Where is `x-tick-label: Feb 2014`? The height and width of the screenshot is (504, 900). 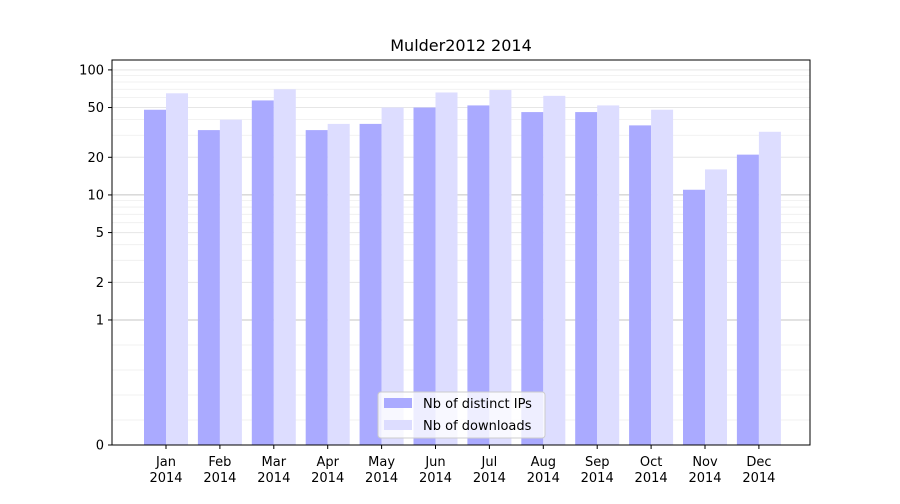
x-tick-label: Feb 2014 is located at coordinates (219, 470).